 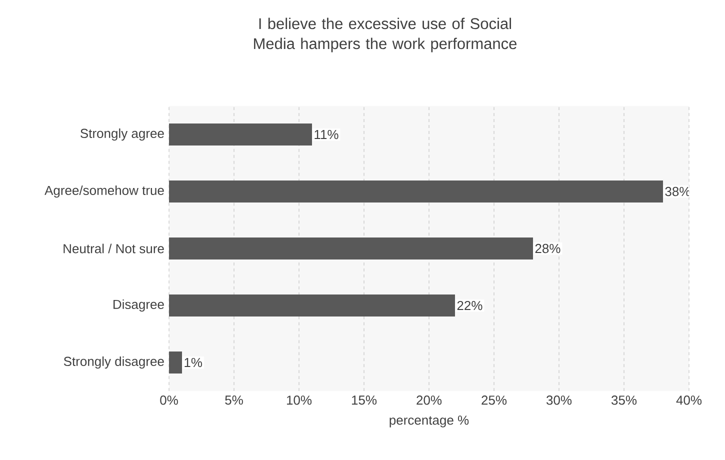 What do you see at coordinates (169, 400) in the screenshot?
I see `x-tick-label: 0%` at bounding box center [169, 400].